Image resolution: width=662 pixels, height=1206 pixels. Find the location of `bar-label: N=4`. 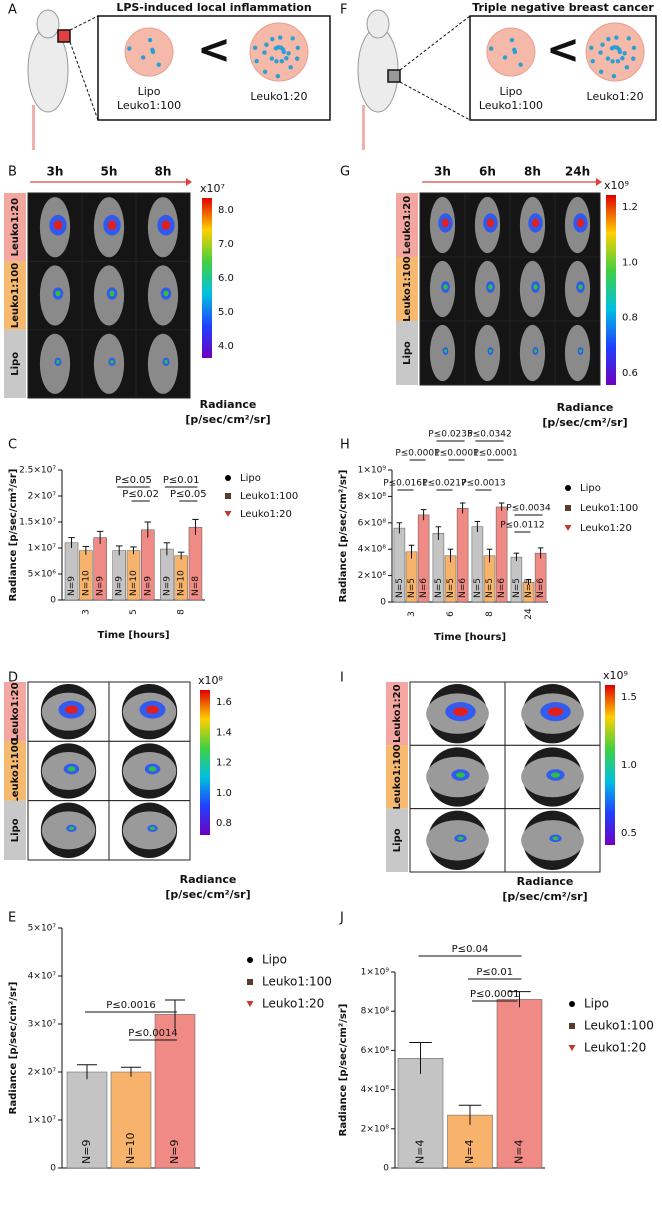

bar-label: N=4 is located at coordinates (420, 1152).